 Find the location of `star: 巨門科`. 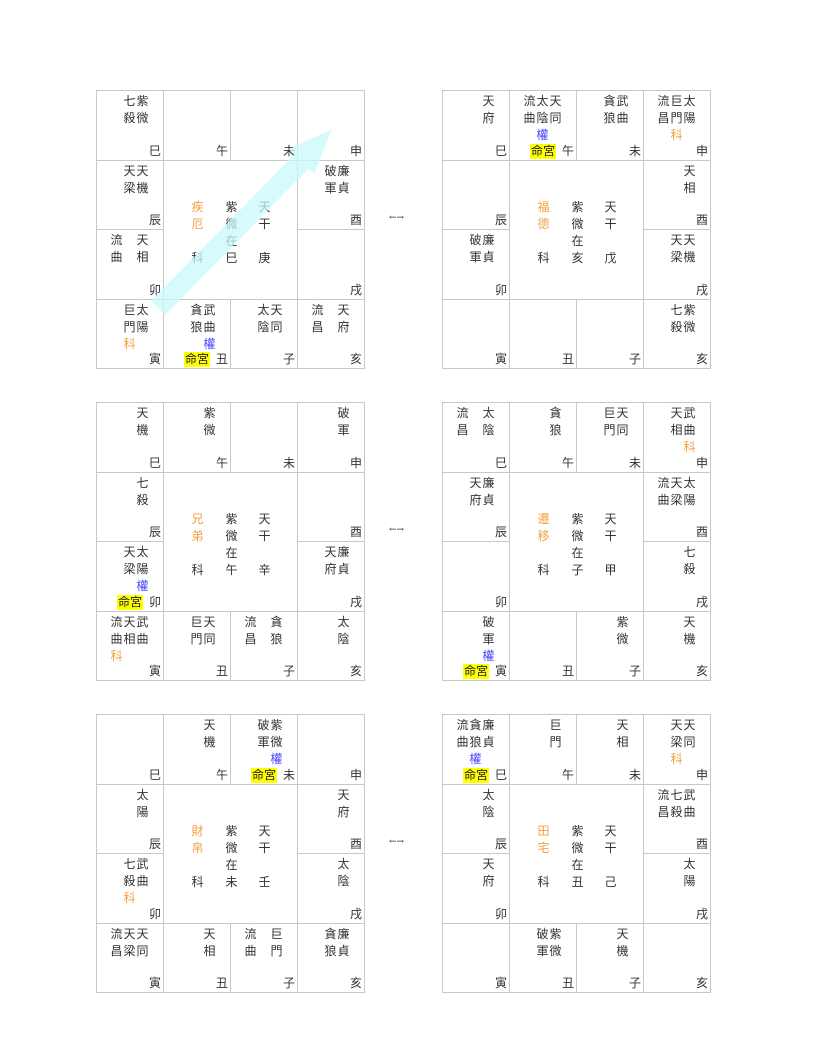

star: 巨門科 is located at coordinates (676, 118).